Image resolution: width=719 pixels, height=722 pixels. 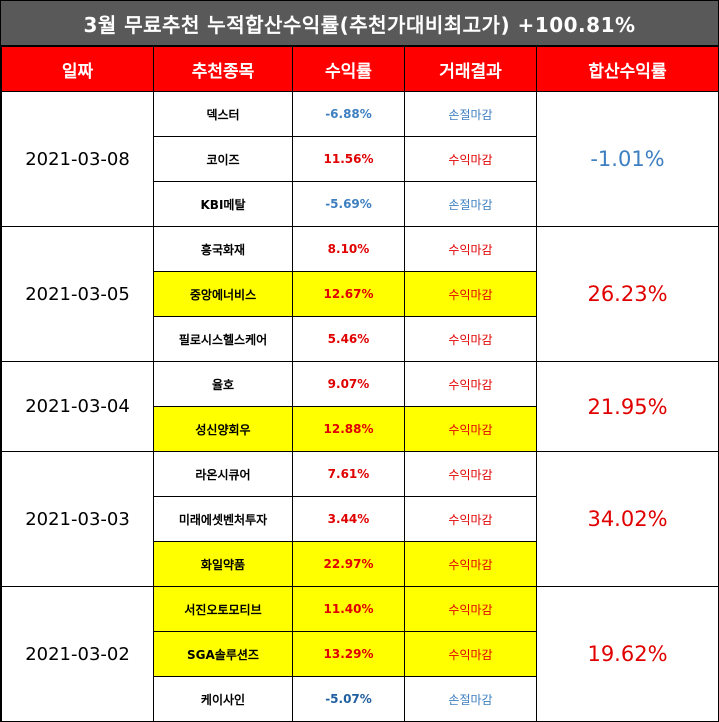 What do you see at coordinates (348, 159) in the screenshot?
I see `return-cell: 11.56%` at bounding box center [348, 159].